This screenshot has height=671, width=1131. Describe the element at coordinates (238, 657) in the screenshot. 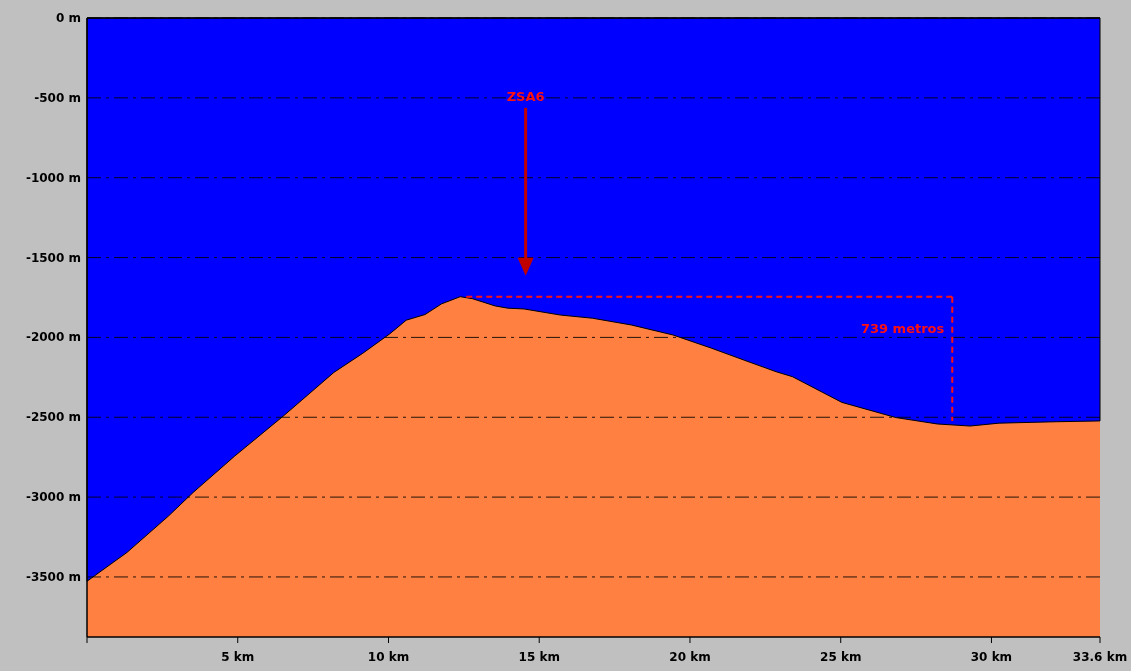

I see `x-tick-label: 5 km` at that location.